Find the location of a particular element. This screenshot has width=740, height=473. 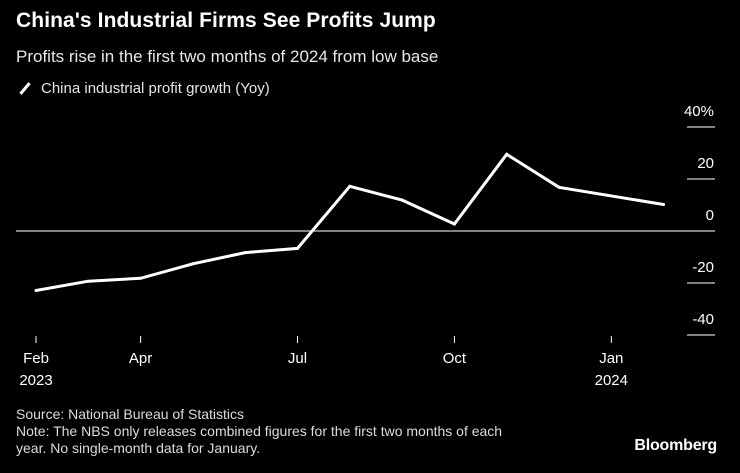

x-tick-label: Jul is located at coordinates (297, 358).